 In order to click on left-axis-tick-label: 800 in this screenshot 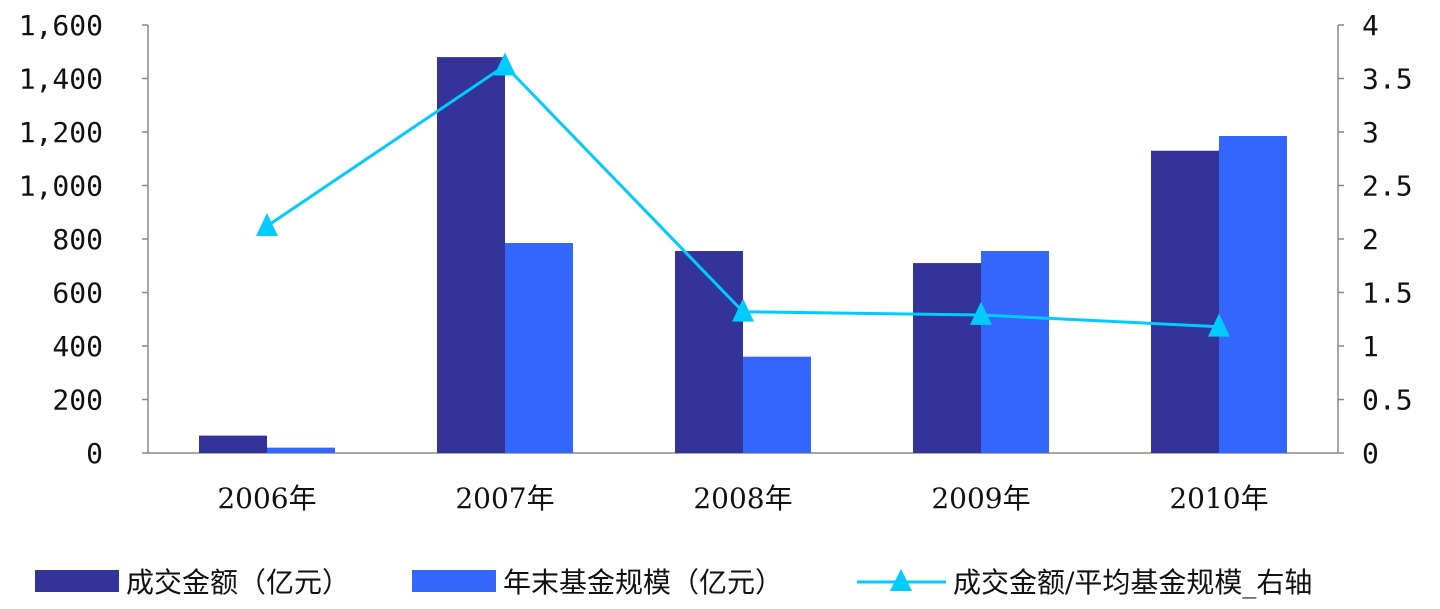, I will do `click(77, 239)`.